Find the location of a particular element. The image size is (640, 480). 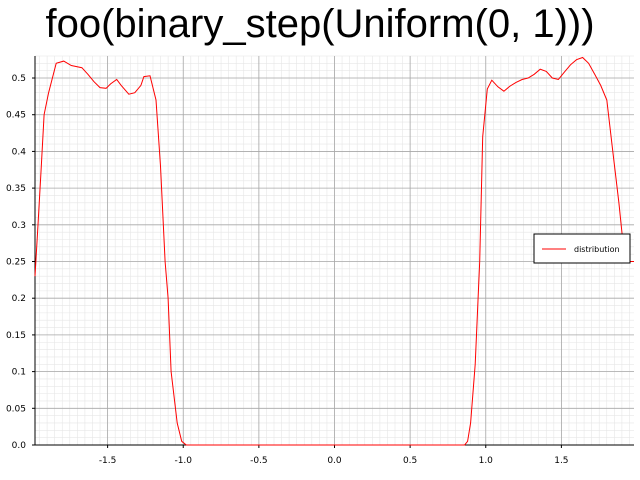

y-tick-label: 0.5 is located at coordinates (19, 79).